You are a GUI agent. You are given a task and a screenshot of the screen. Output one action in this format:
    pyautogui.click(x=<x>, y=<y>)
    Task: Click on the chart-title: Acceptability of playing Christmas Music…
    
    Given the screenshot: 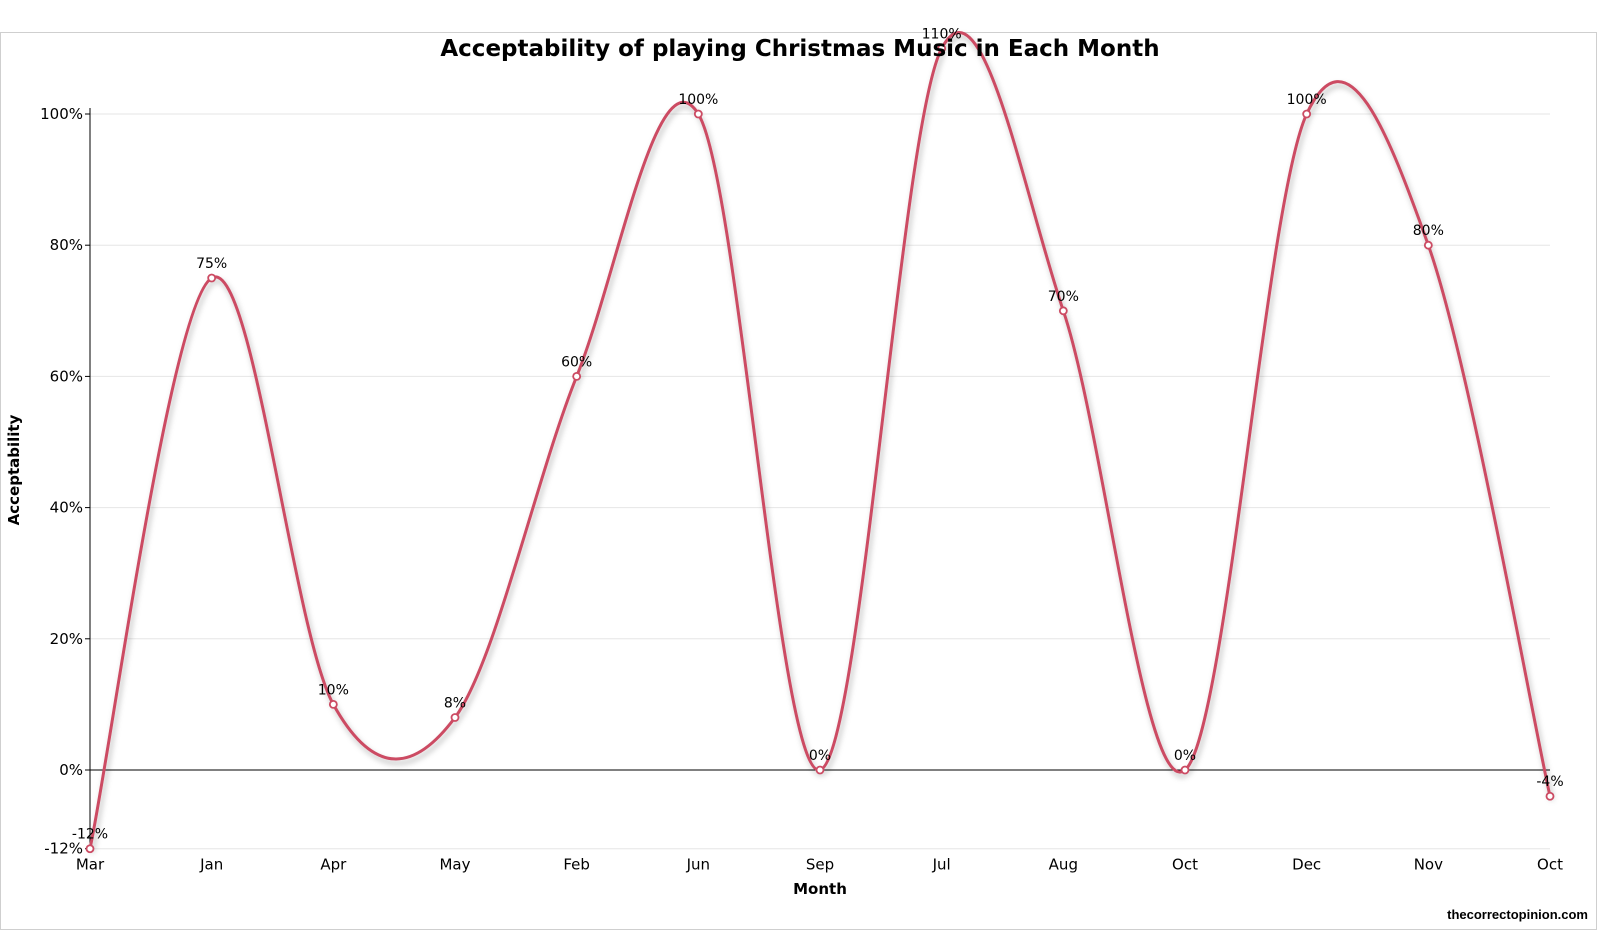 What is the action you would take?
    pyautogui.click(x=799, y=49)
    